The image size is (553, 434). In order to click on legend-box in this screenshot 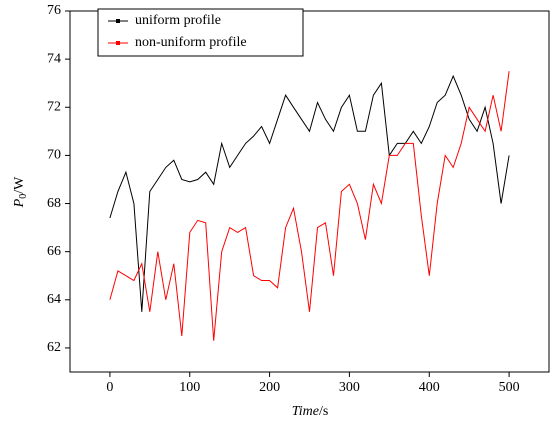, I will do `click(200, 32)`.